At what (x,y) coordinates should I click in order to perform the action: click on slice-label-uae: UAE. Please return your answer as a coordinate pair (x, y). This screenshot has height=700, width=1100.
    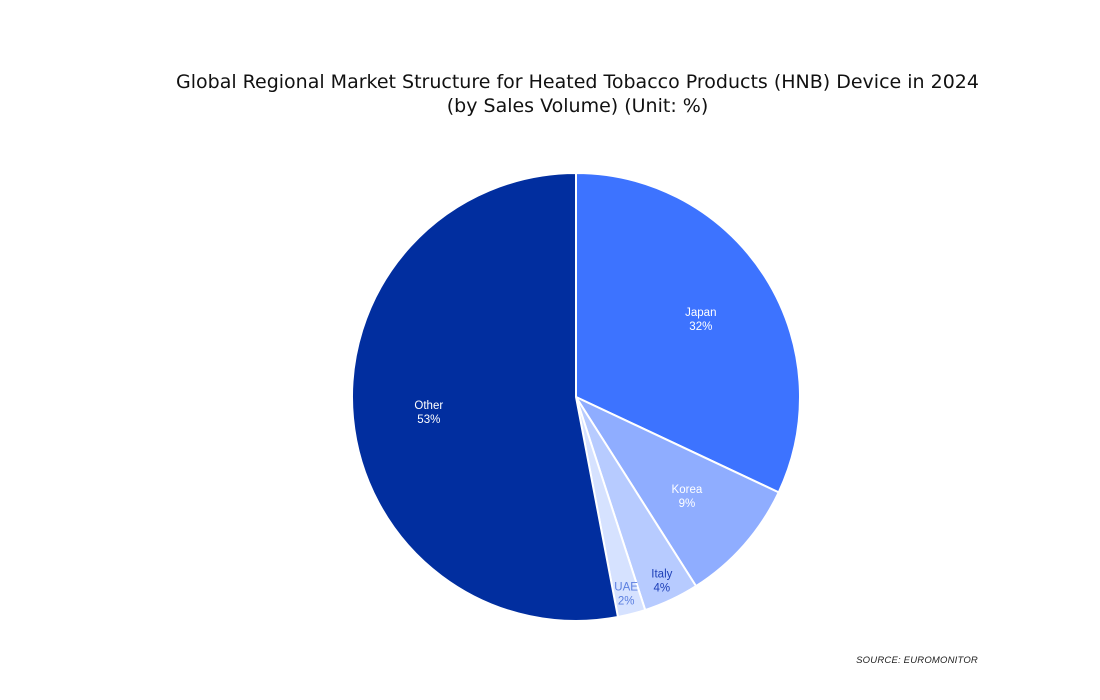
    Looking at the image, I should click on (626, 587).